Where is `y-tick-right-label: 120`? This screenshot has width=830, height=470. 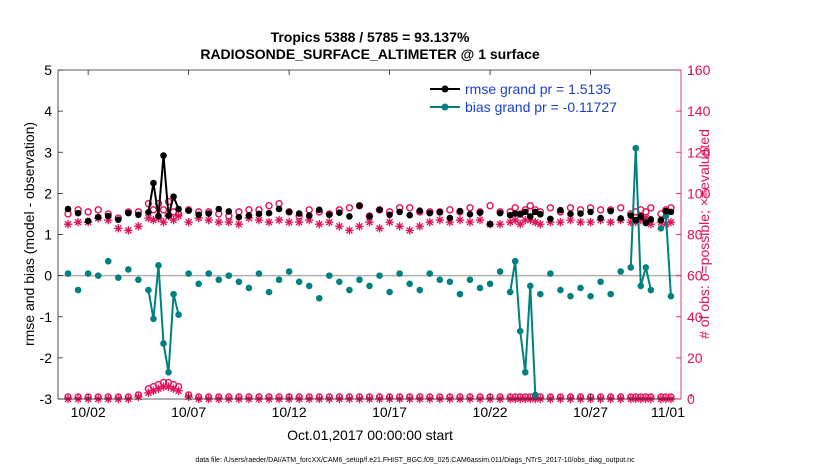 y-tick-right-label: 120 is located at coordinates (699, 152).